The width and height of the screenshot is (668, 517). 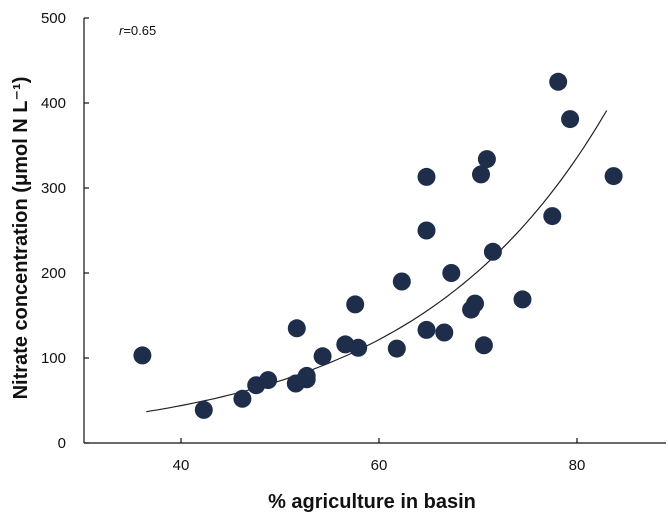 I want to click on y-tick-label: 0, so click(x=62, y=443).